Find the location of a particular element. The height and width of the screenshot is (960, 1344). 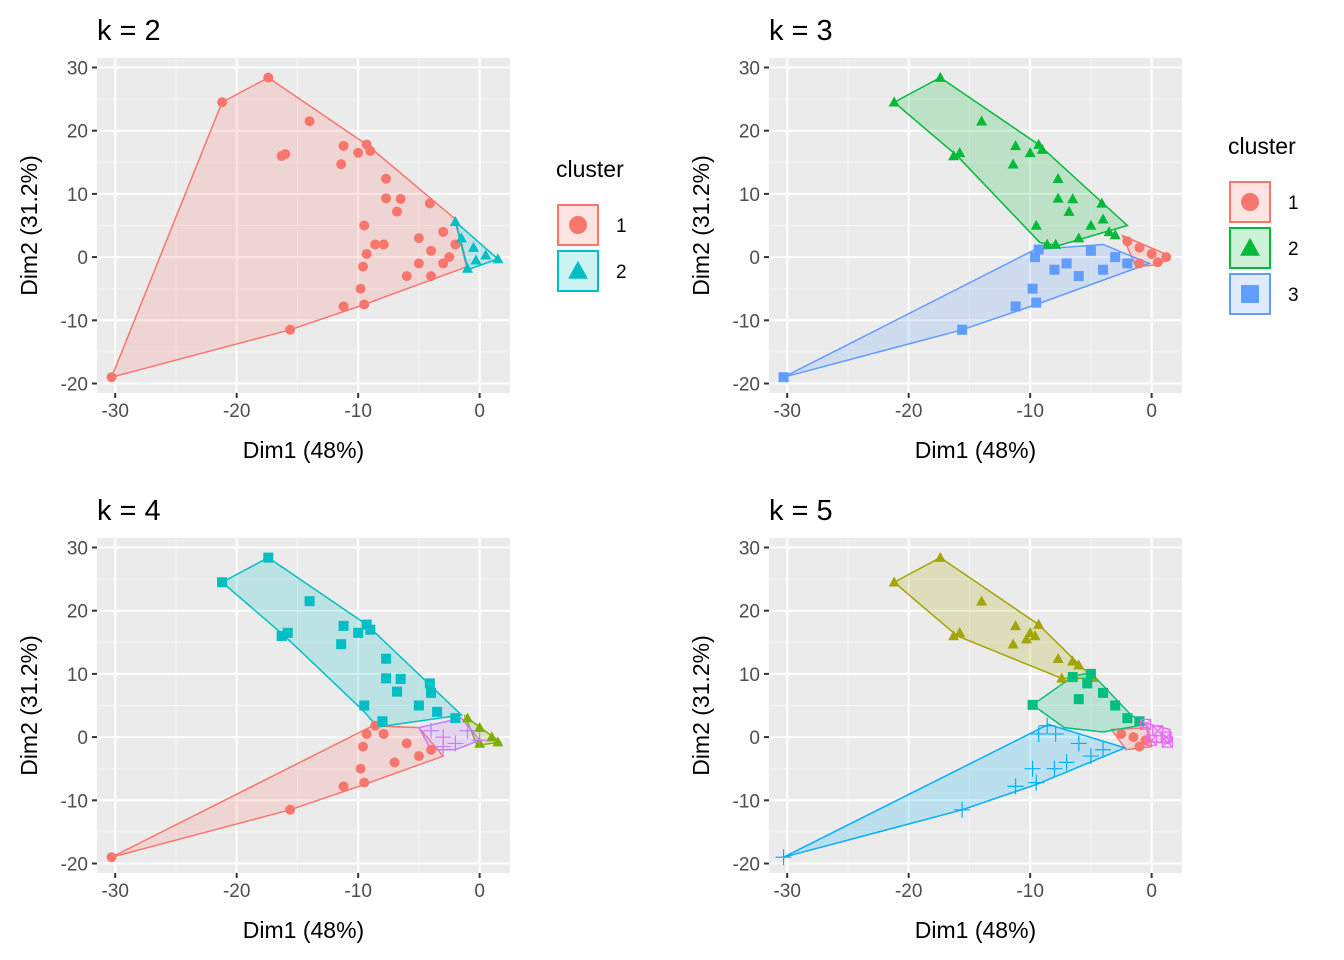

x-tick-label: -30 is located at coordinates (786, 891).